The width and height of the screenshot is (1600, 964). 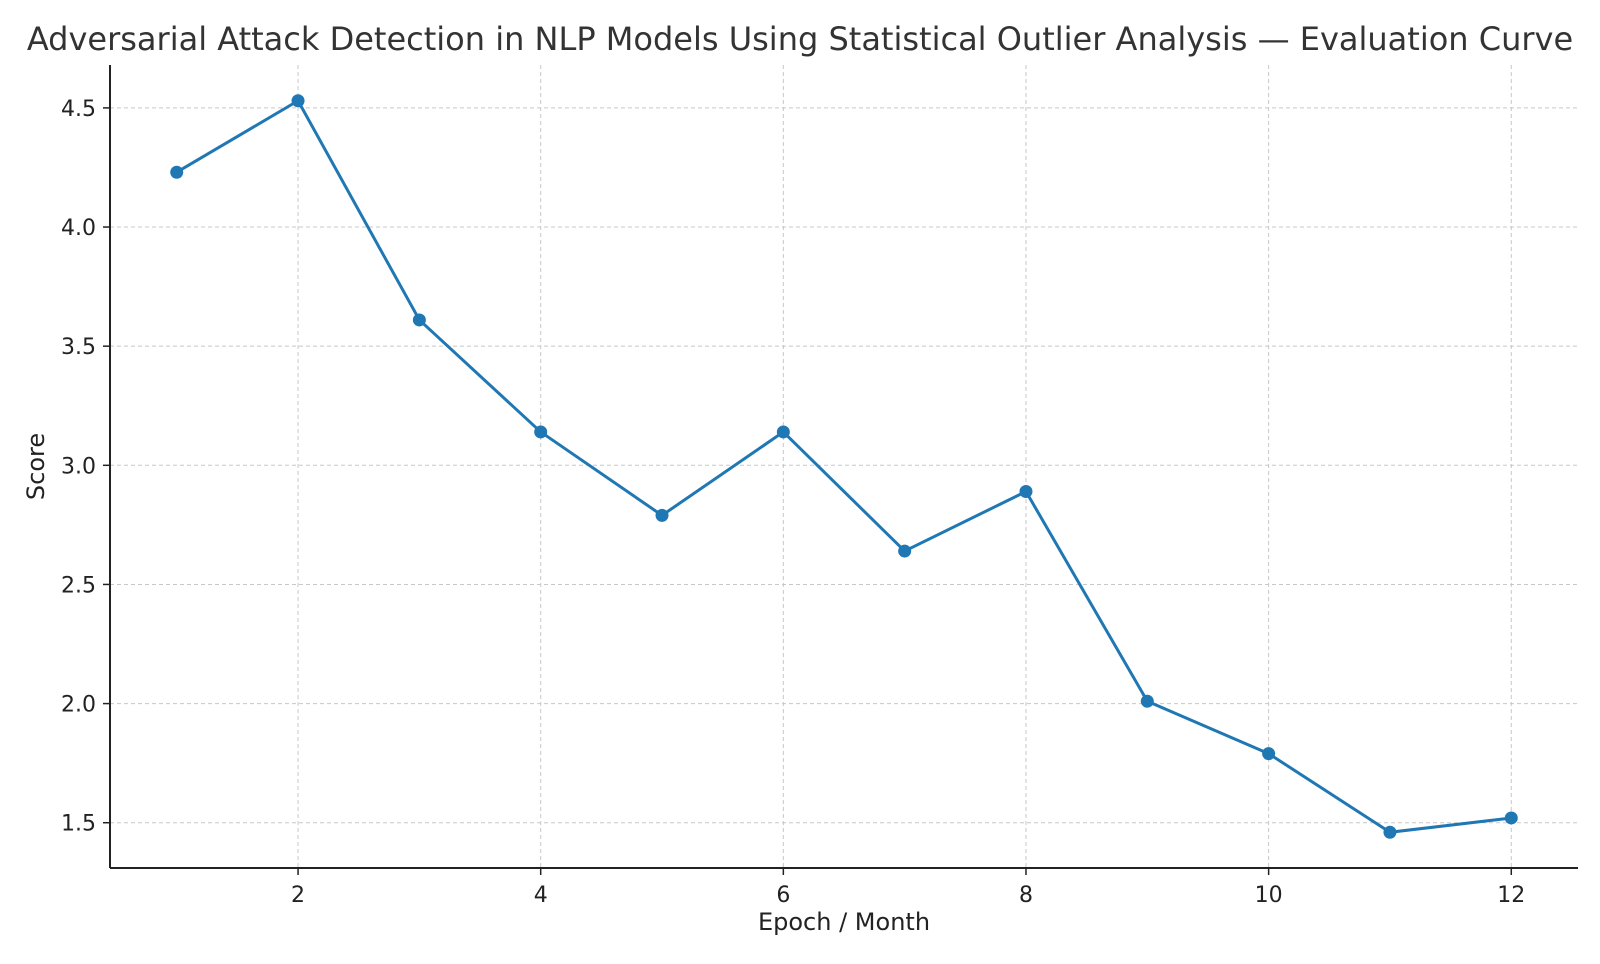 I want to click on x-tick-label: 12, so click(x=1511, y=895).